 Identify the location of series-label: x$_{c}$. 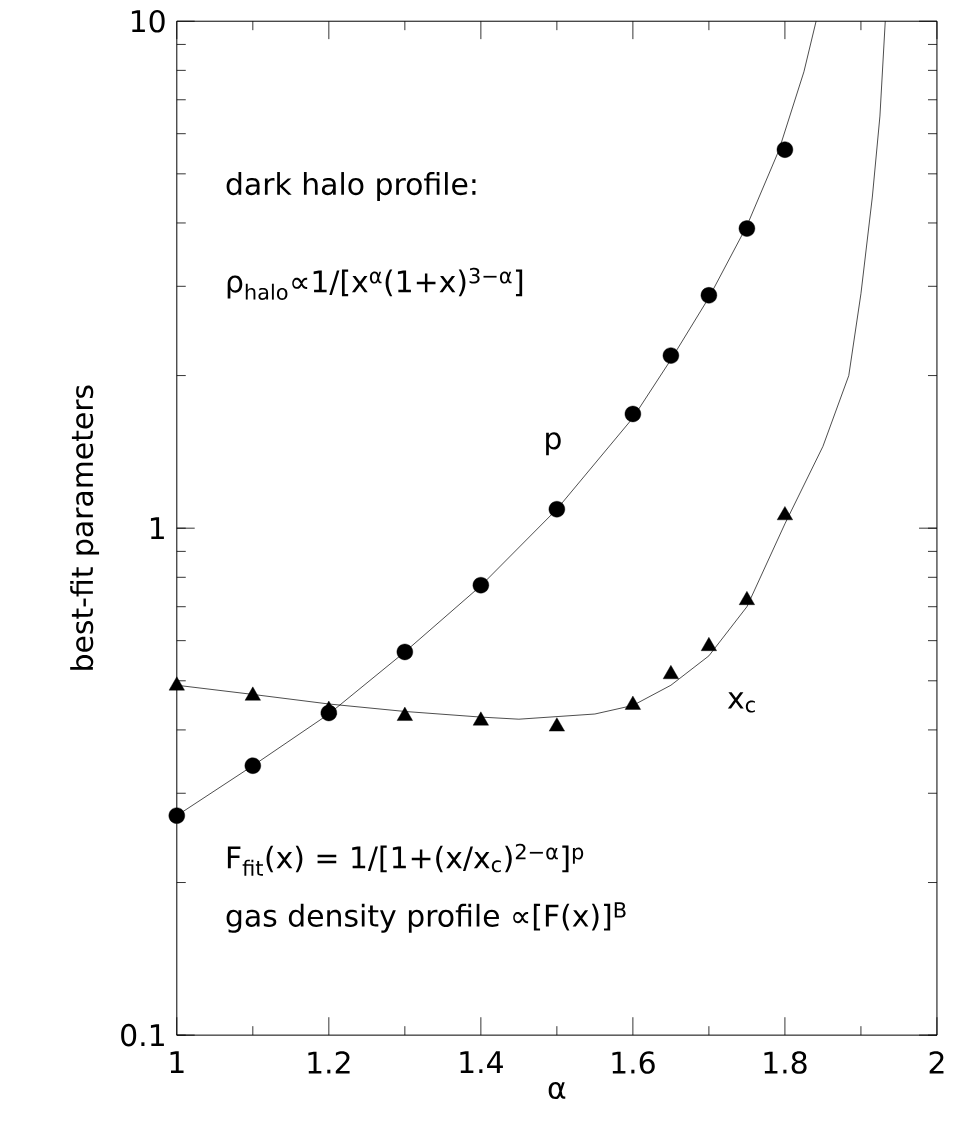
(741, 702).